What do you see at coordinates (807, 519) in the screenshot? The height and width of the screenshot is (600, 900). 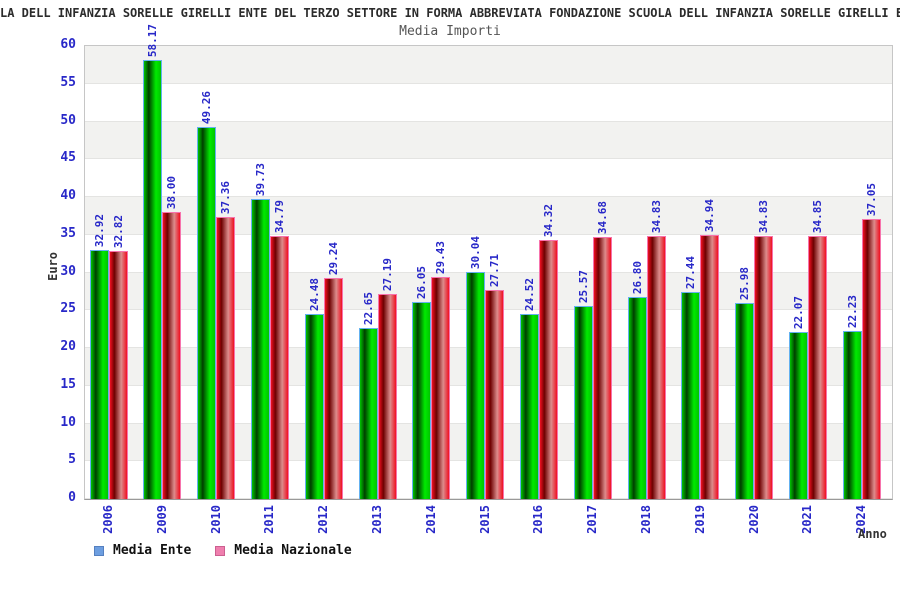 I see `x-axis-label-2021: 2021` at bounding box center [807, 519].